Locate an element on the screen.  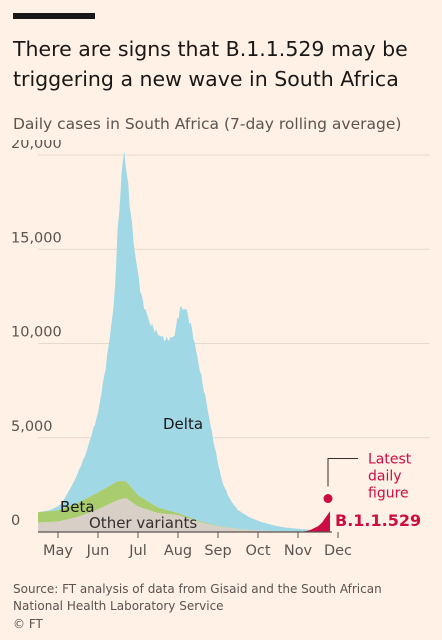
b11529-label: B.1.1.529 is located at coordinates (378, 520).